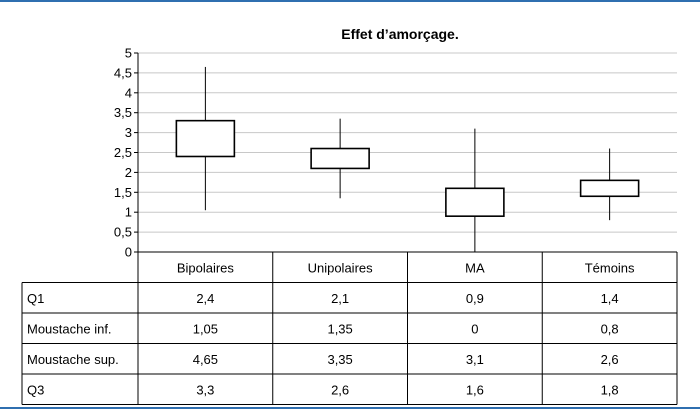 Image resolution: width=700 pixels, height=409 pixels. What do you see at coordinates (610, 389) in the screenshot?
I see `table-cell: 1,8` at bounding box center [610, 389].